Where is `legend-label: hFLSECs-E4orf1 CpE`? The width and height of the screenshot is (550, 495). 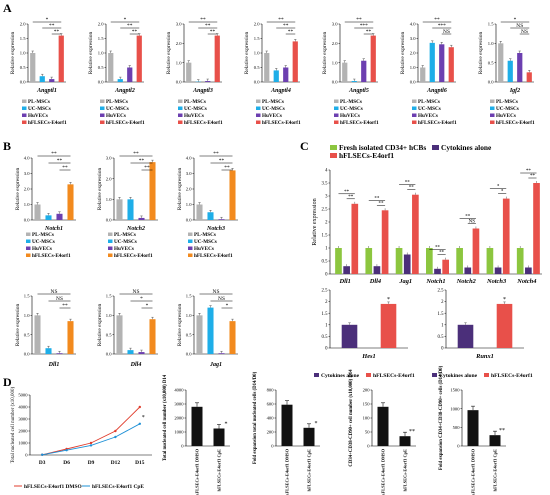 legend-label: hFLSECs-E4orf1 CpE is located at coordinates (118, 487).